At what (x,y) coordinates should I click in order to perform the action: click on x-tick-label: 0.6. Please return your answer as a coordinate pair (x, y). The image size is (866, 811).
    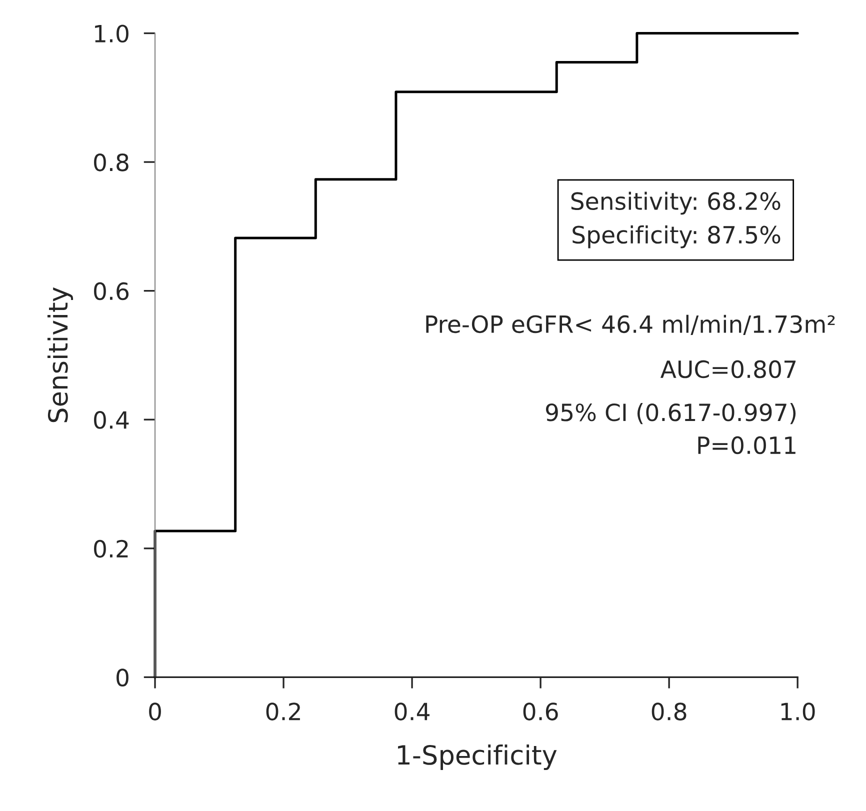
    Looking at the image, I should click on (540, 711).